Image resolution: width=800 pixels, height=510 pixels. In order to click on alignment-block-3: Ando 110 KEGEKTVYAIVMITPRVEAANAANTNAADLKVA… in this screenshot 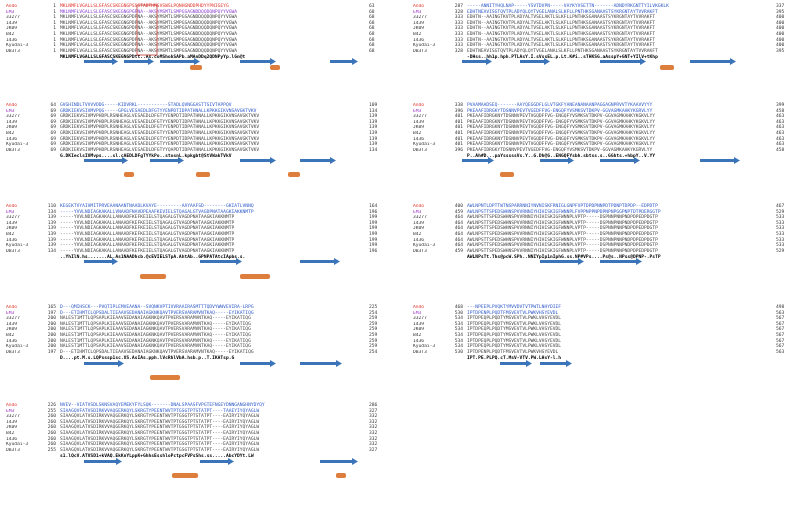, I will do `click(198, 246)`.